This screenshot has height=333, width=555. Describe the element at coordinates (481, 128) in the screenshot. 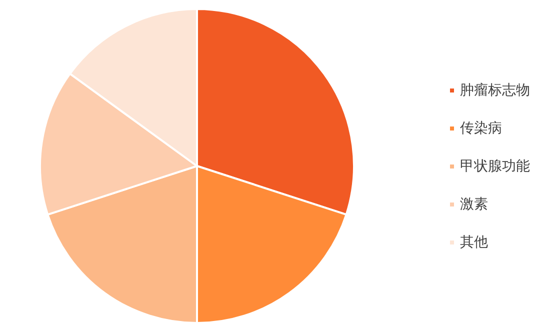

I see `legend-label: 传染病` at that location.